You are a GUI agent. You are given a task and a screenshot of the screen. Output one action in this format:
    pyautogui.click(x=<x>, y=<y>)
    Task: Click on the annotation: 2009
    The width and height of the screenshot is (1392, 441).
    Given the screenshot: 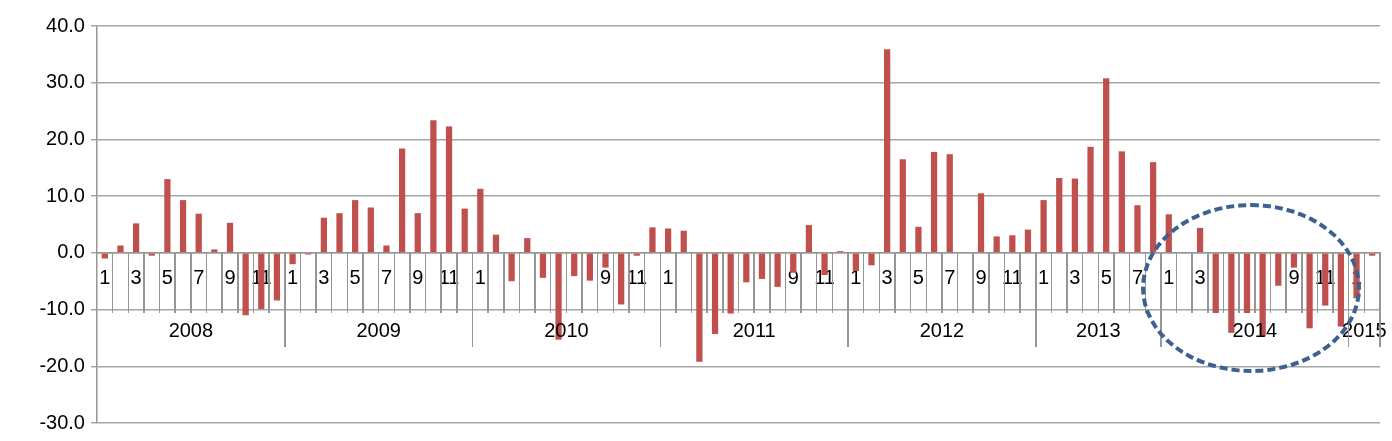 What is the action you would take?
    pyautogui.click(x=378, y=330)
    